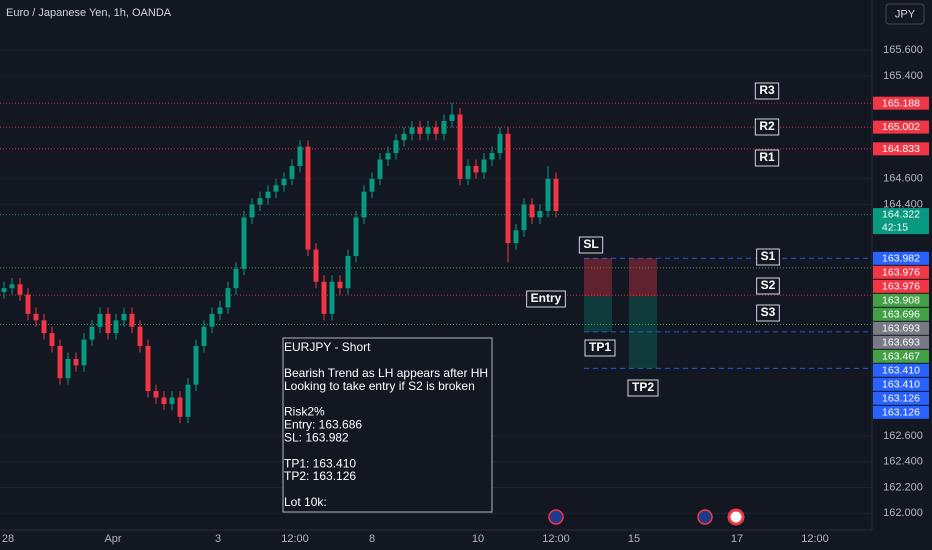 The width and height of the screenshot is (932, 550). Describe the element at coordinates (387, 425) in the screenshot. I see `note-box` at that location.